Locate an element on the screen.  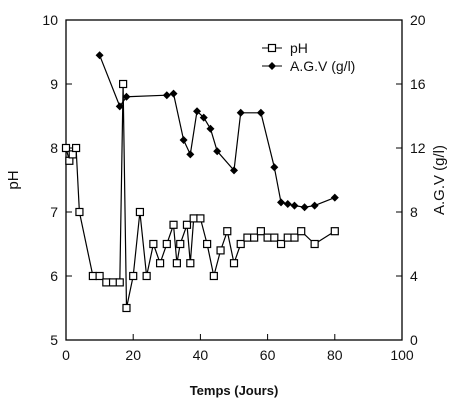
x-tick-label: 100 is located at coordinates (402, 355).